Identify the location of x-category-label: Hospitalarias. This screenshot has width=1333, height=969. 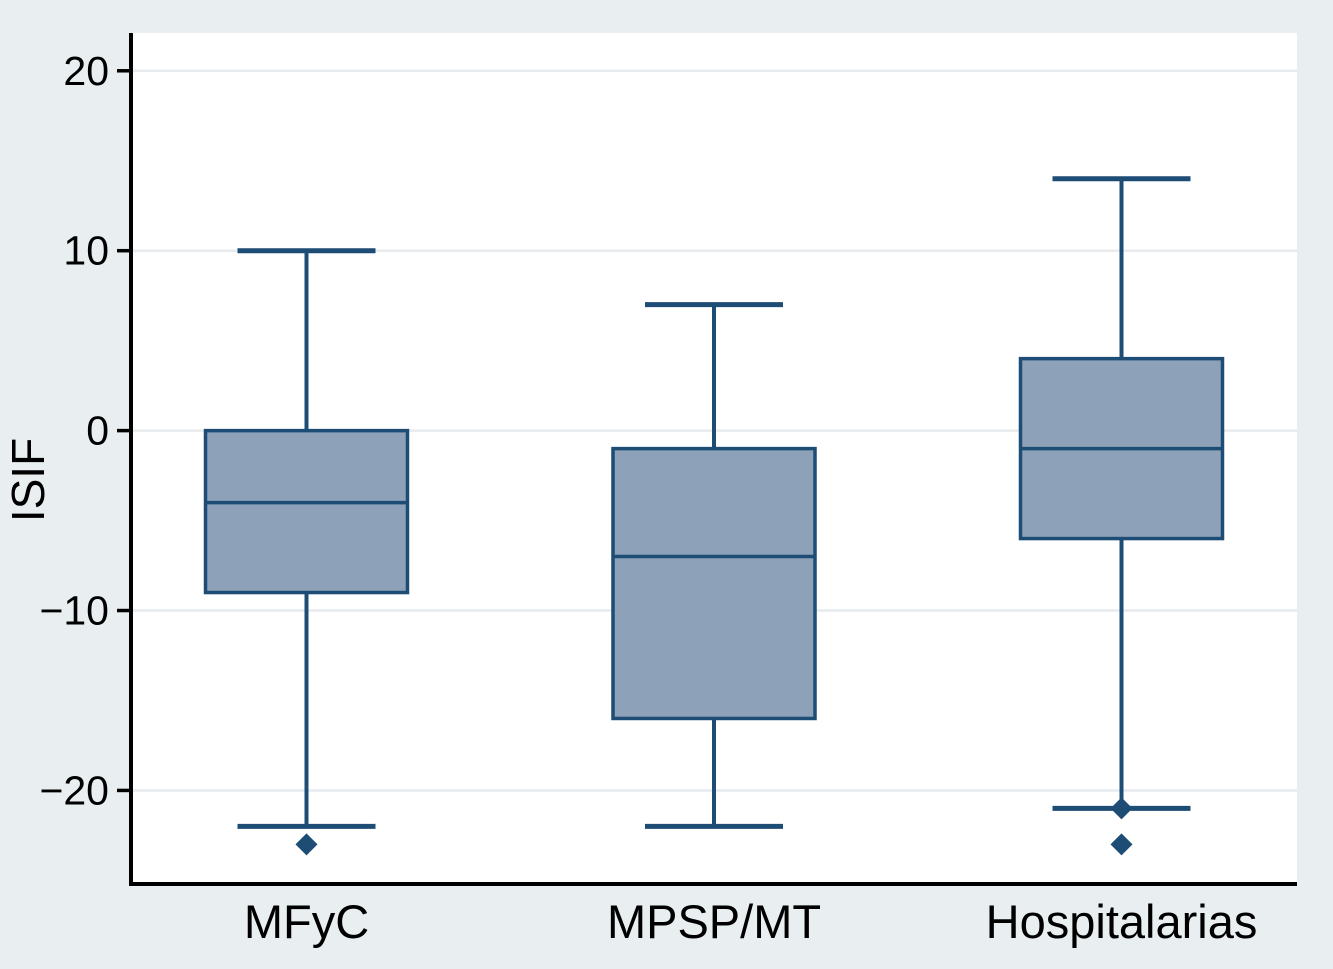
(1122, 921).